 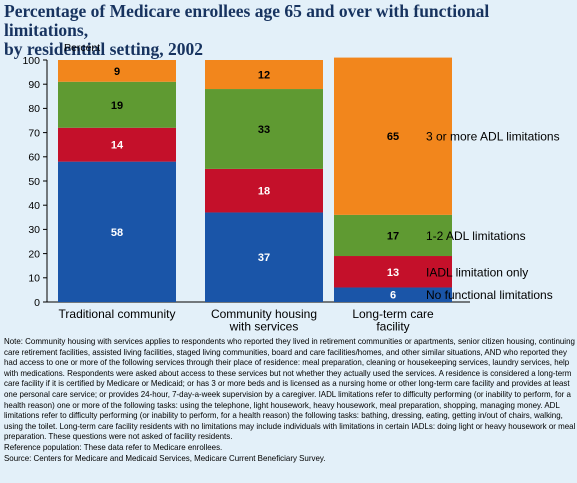 What do you see at coordinates (34, 182) in the screenshot?
I see `y-tick-label: 50` at bounding box center [34, 182].